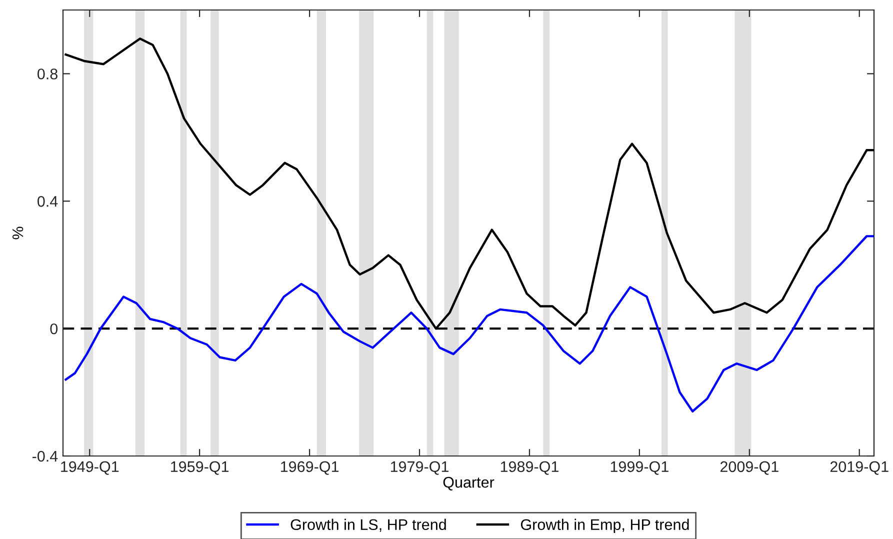 The width and height of the screenshot is (893, 539). What do you see at coordinates (200, 468) in the screenshot?
I see `x-tick-label: 1959-Q1` at bounding box center [200, 468].